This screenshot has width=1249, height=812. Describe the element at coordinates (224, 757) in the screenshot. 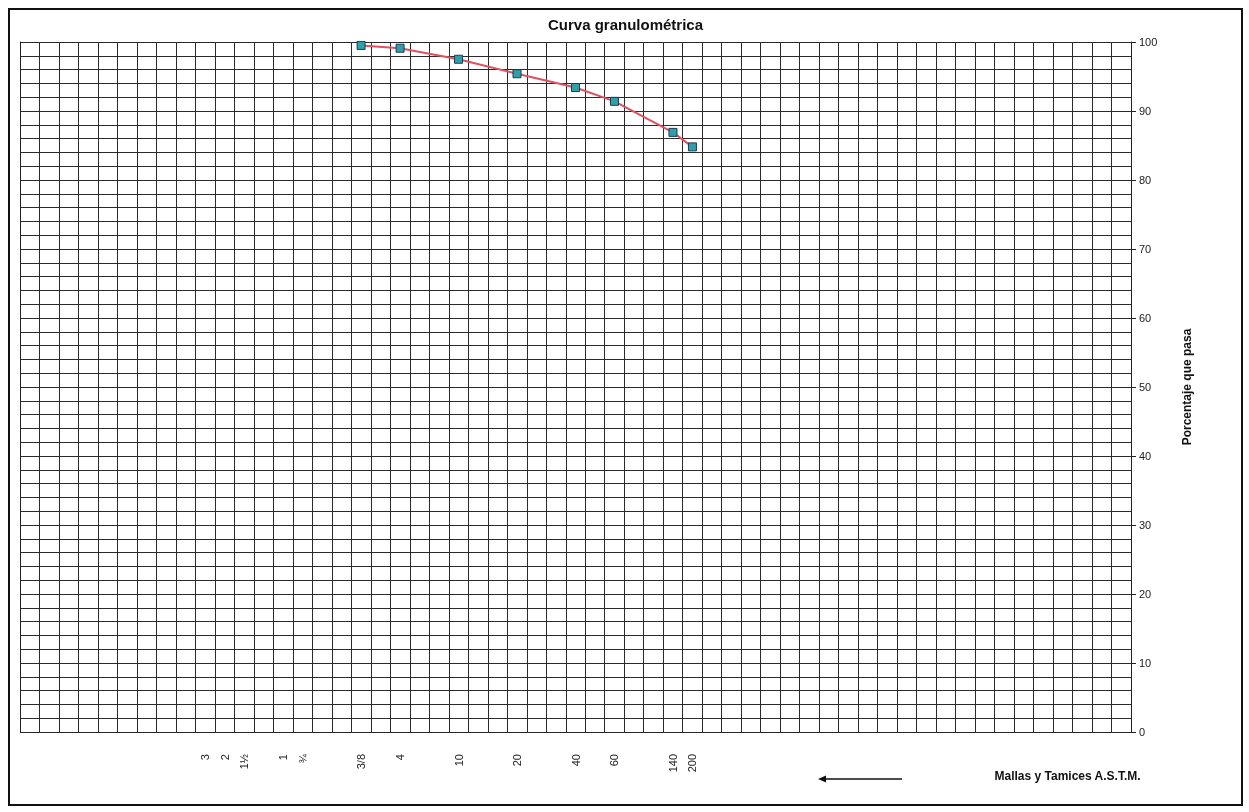

I see `x-tick-label: 2` at that location.